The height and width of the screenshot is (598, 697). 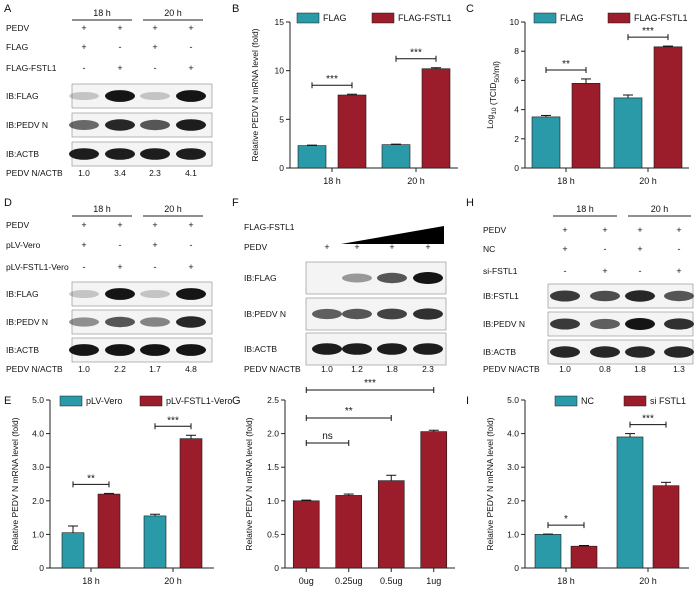 What do you see at coordinates (273, 534) in the screenshot?
I see `y-tick-label: 0.5` at bounding box center [273, 534].